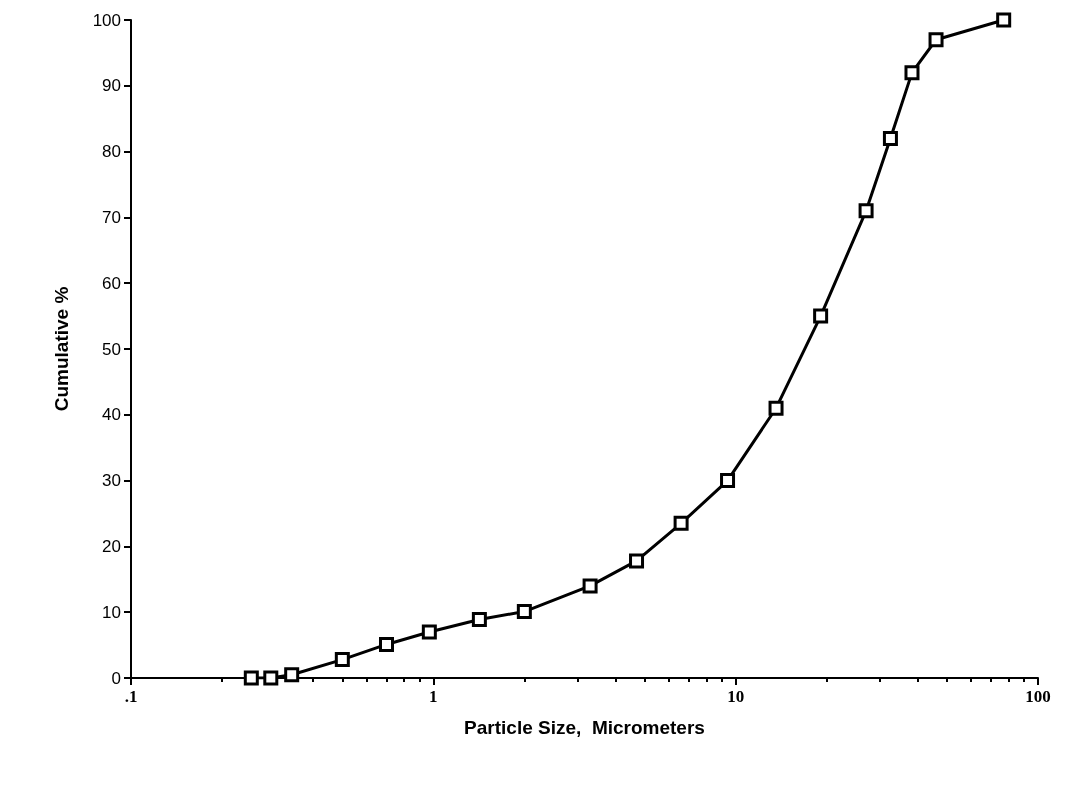  Describe the element at coordinates (111, 481) in the screenshot. I see `y-tick-label: 30` at that location.